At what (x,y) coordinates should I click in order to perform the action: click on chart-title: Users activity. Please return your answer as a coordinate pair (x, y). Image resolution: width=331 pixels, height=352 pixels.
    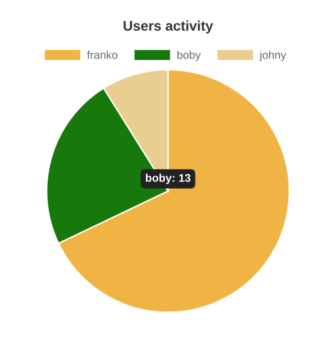
    Looking at the image, I should click on (169, 27).